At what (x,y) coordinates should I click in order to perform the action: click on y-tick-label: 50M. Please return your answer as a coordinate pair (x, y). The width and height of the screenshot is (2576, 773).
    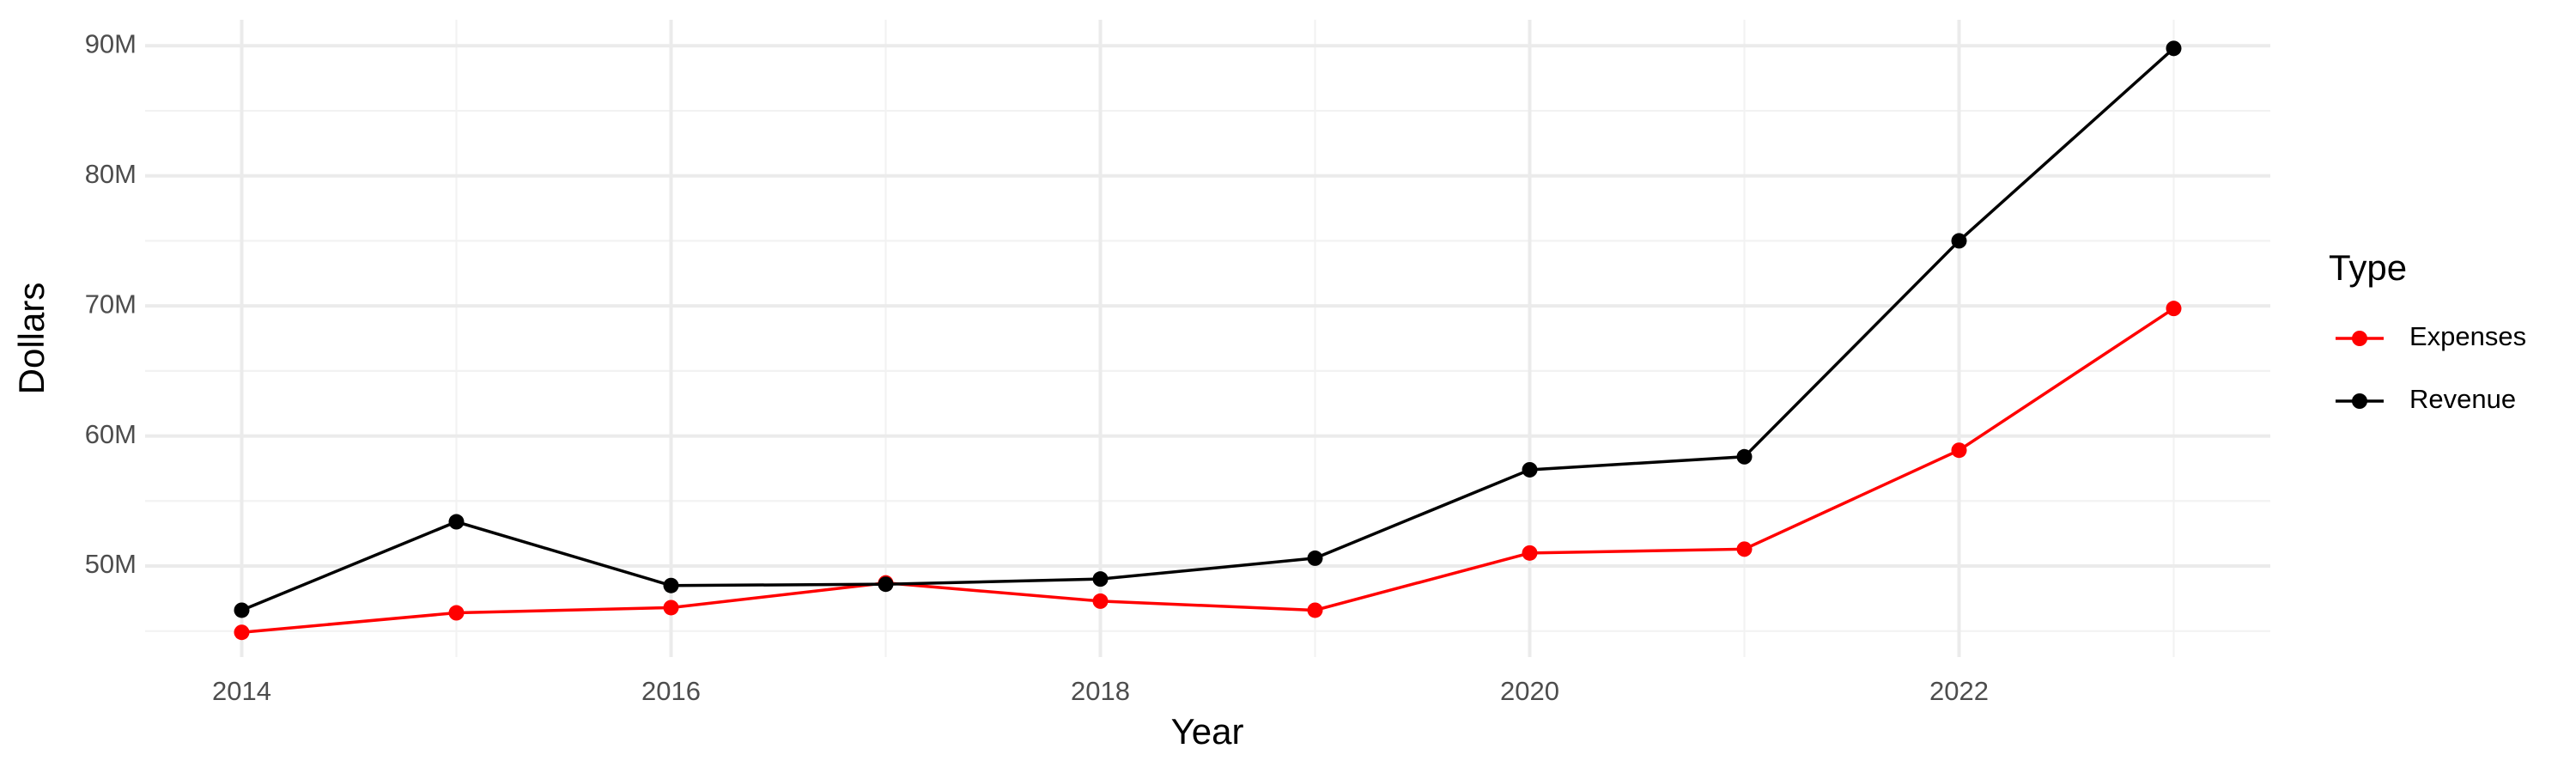
    Looking at the image, I should click on (111, 564).